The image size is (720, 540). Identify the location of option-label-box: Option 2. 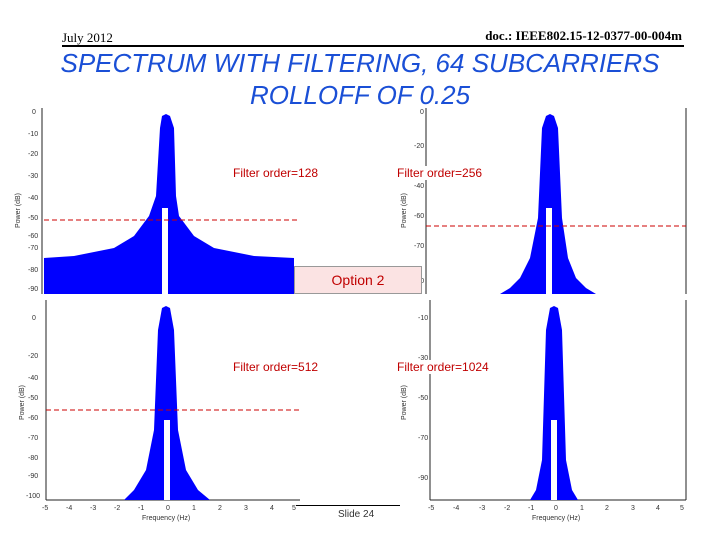
(358, 280).